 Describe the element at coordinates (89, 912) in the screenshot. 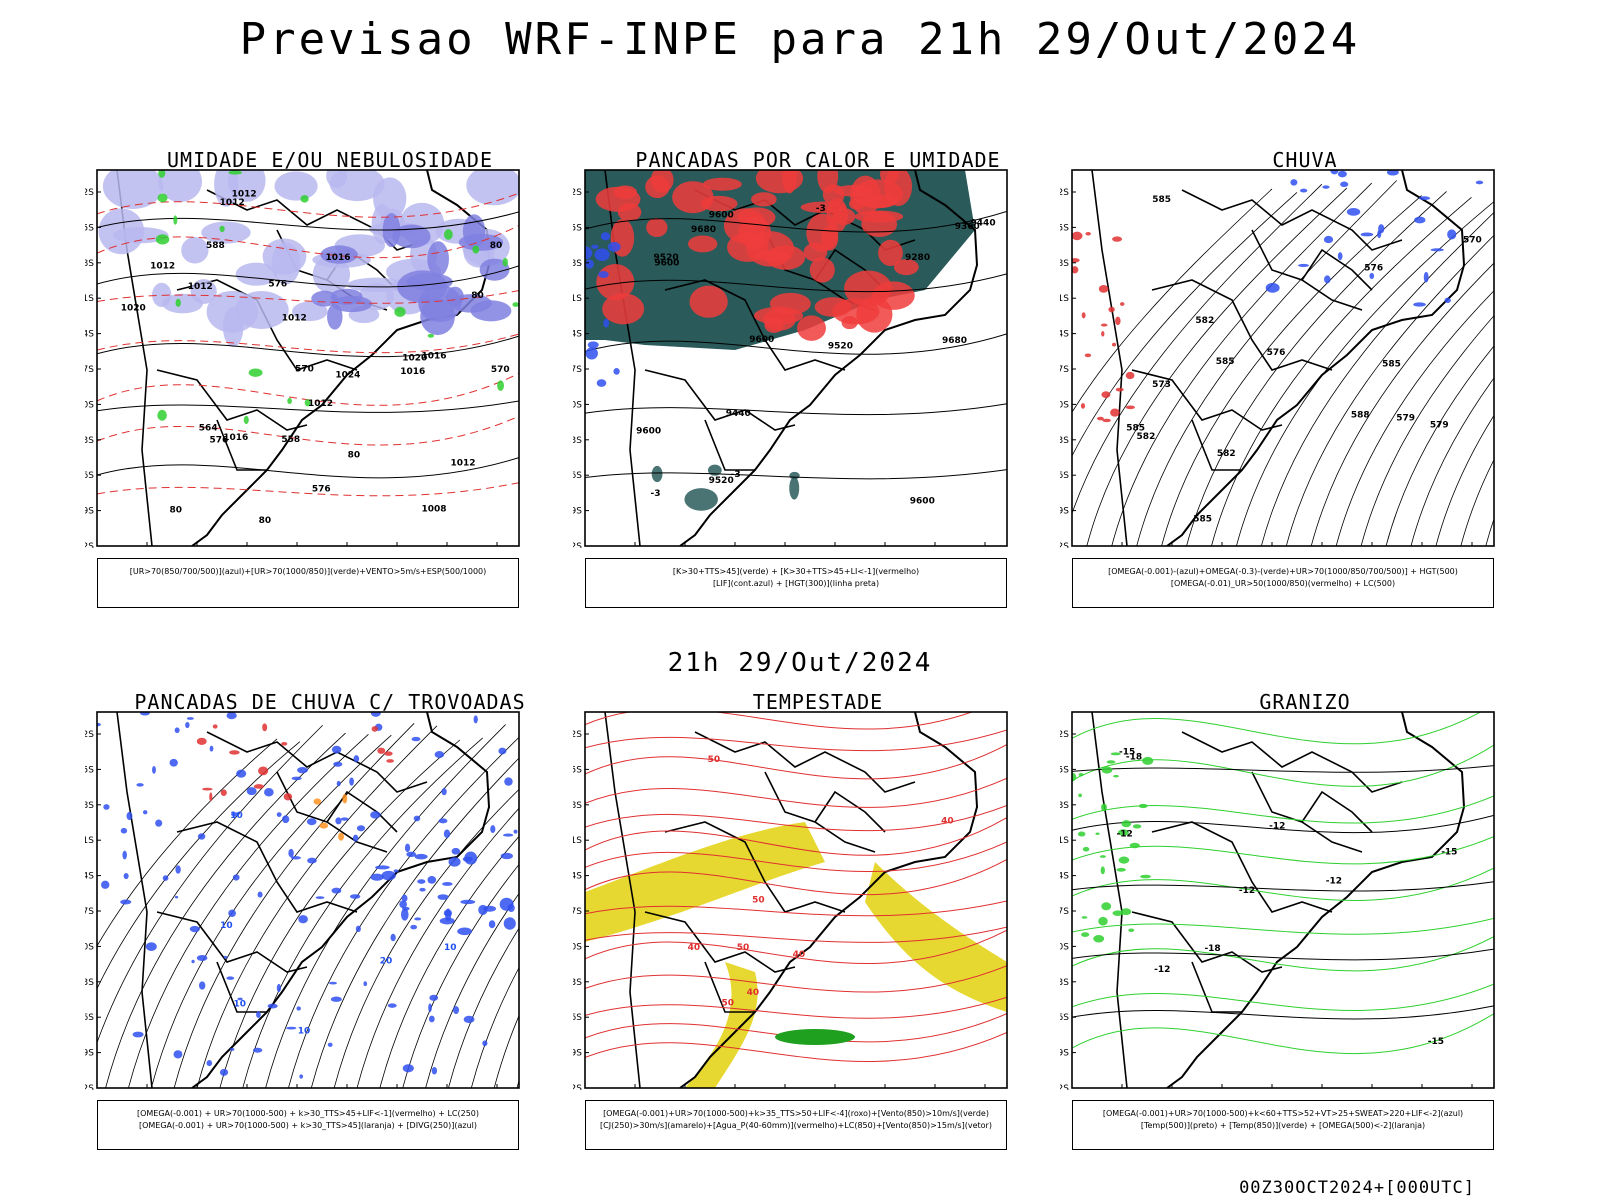

I see `lat-tick-label: 27S` at that location.